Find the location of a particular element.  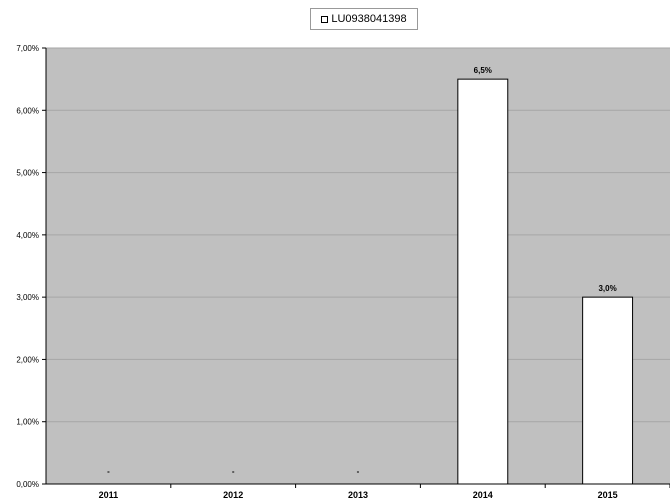

x-tick-label-2015: 2015 is located at coordinates (608, 495).